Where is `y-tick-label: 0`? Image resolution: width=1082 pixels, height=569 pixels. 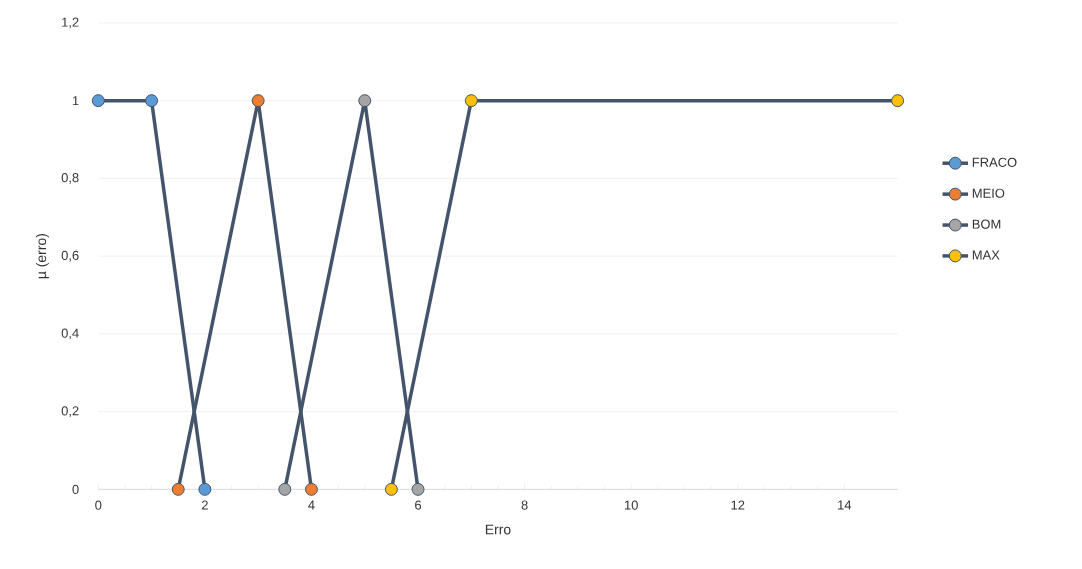 y-tick-label: 0 is located at coordinates (75, 489).